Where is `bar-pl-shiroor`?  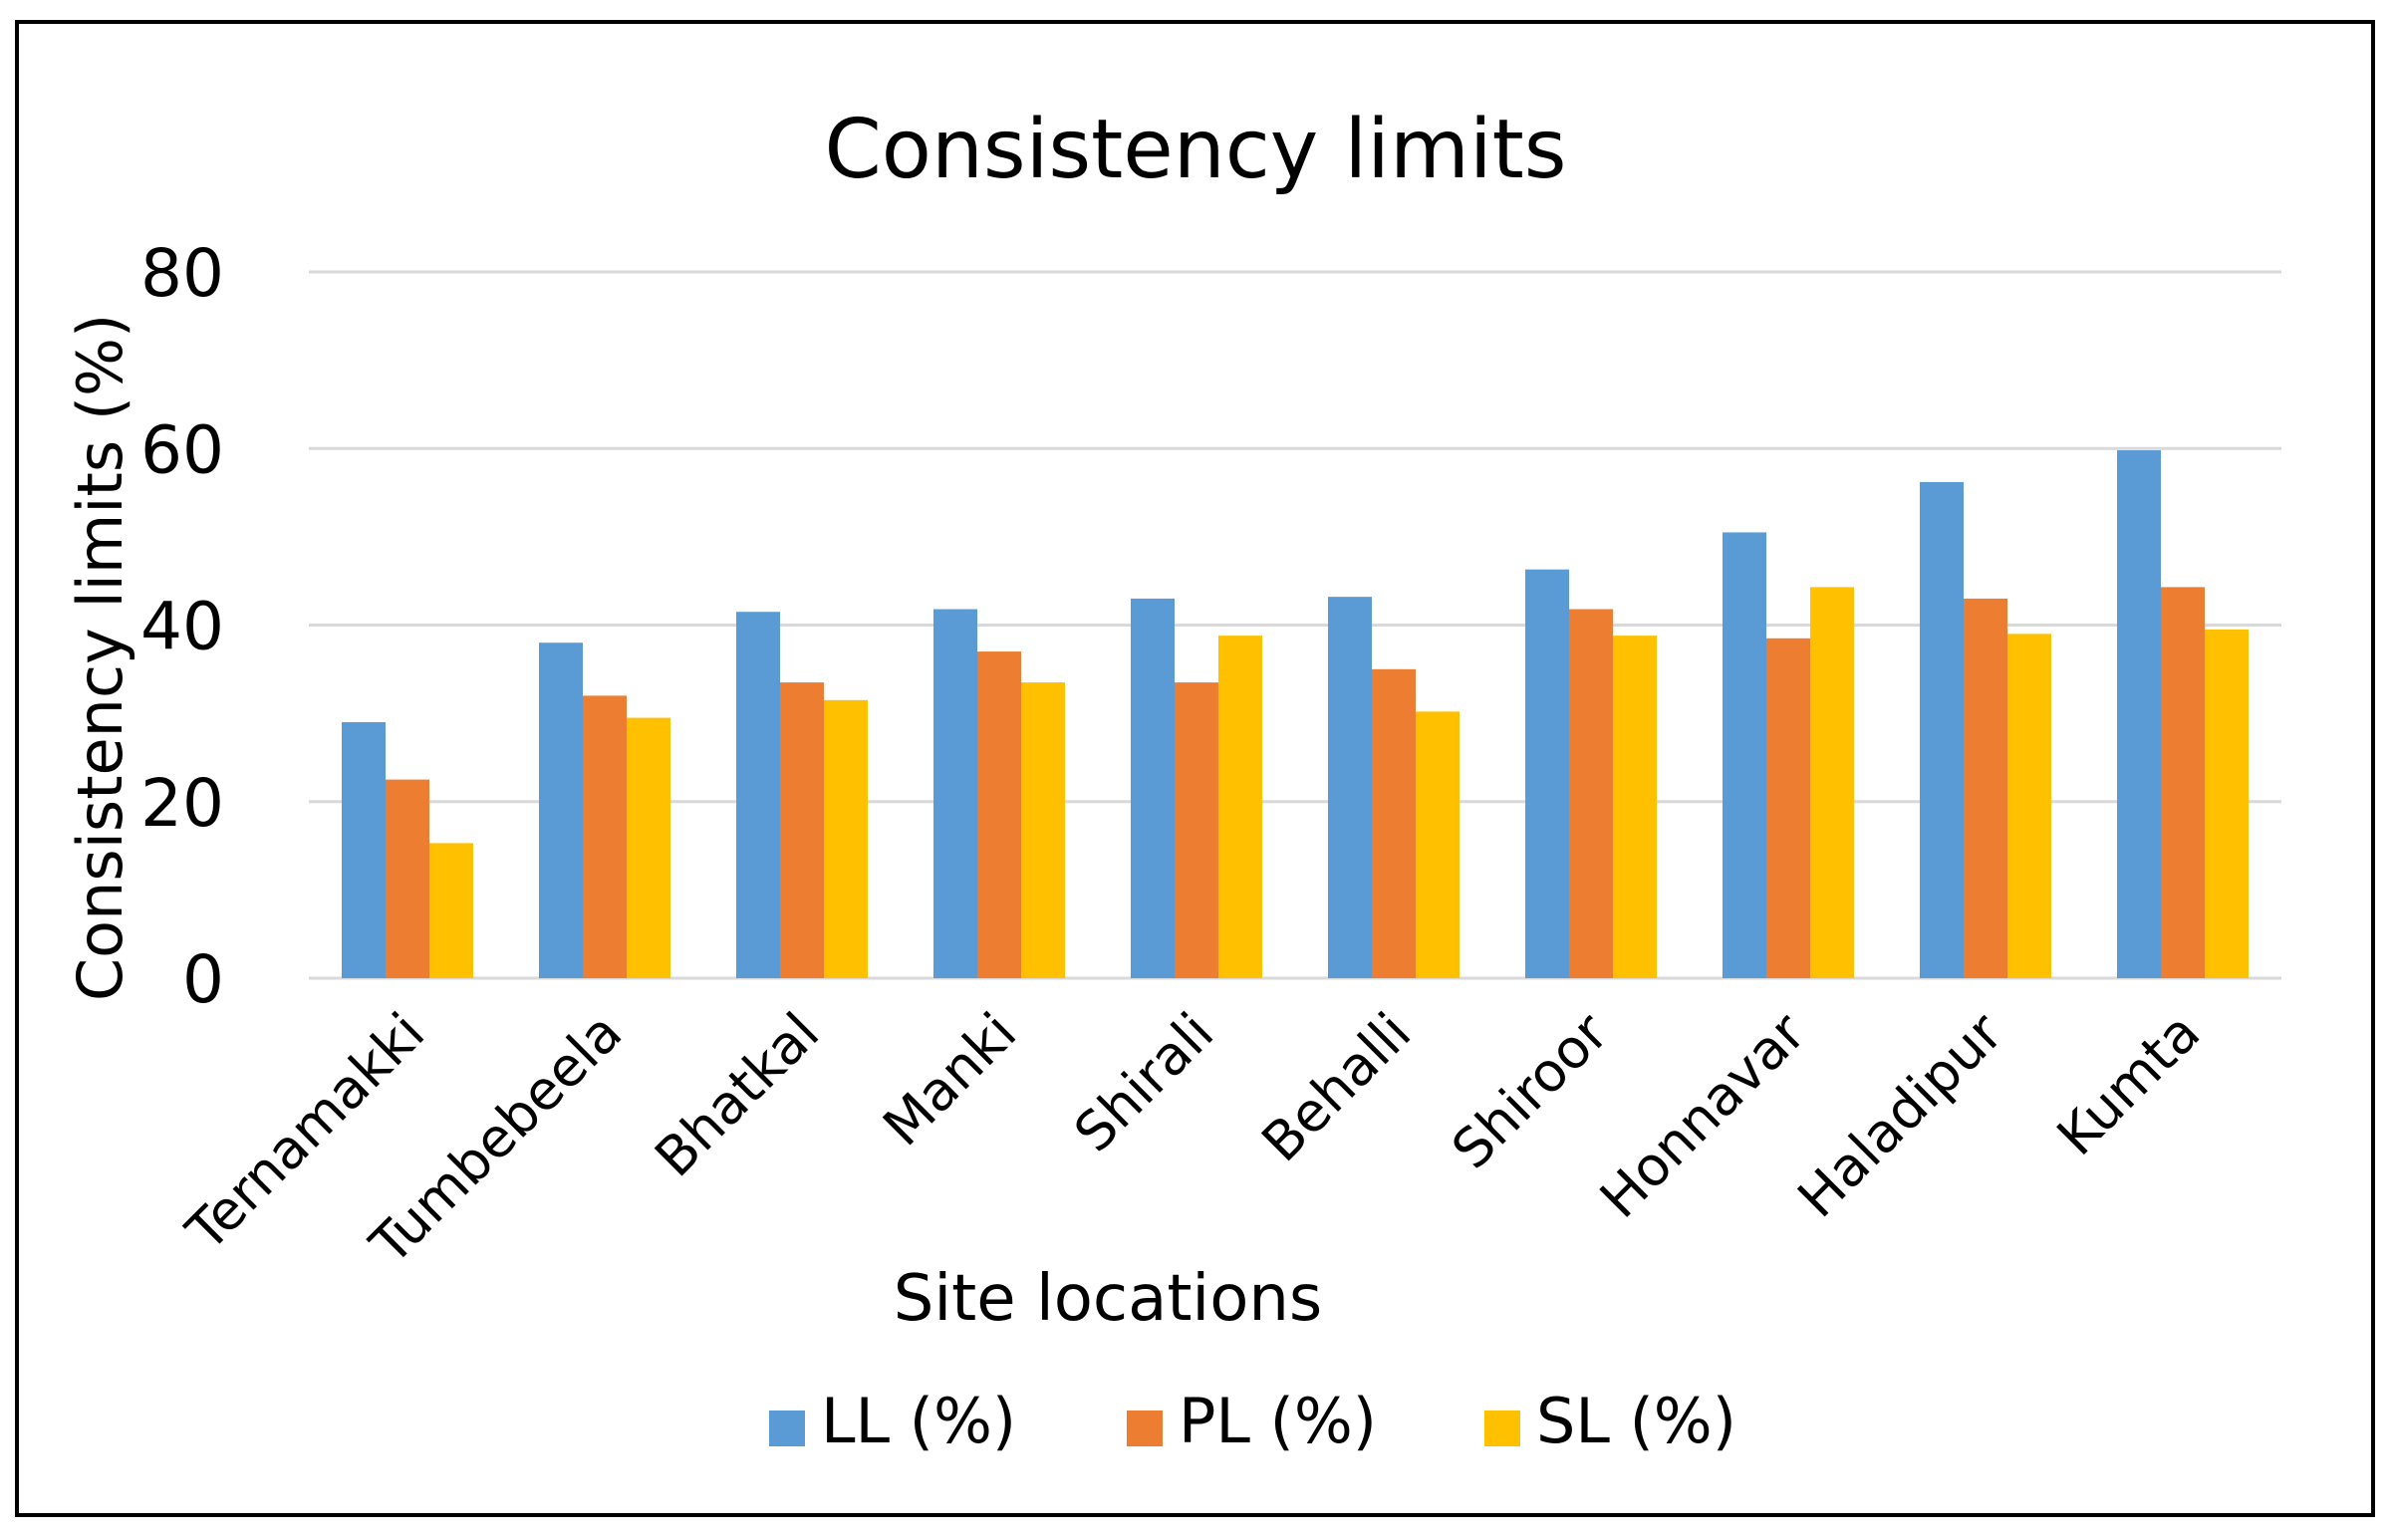
bar-pl-shiroor is located at coordinates (1591, 793).